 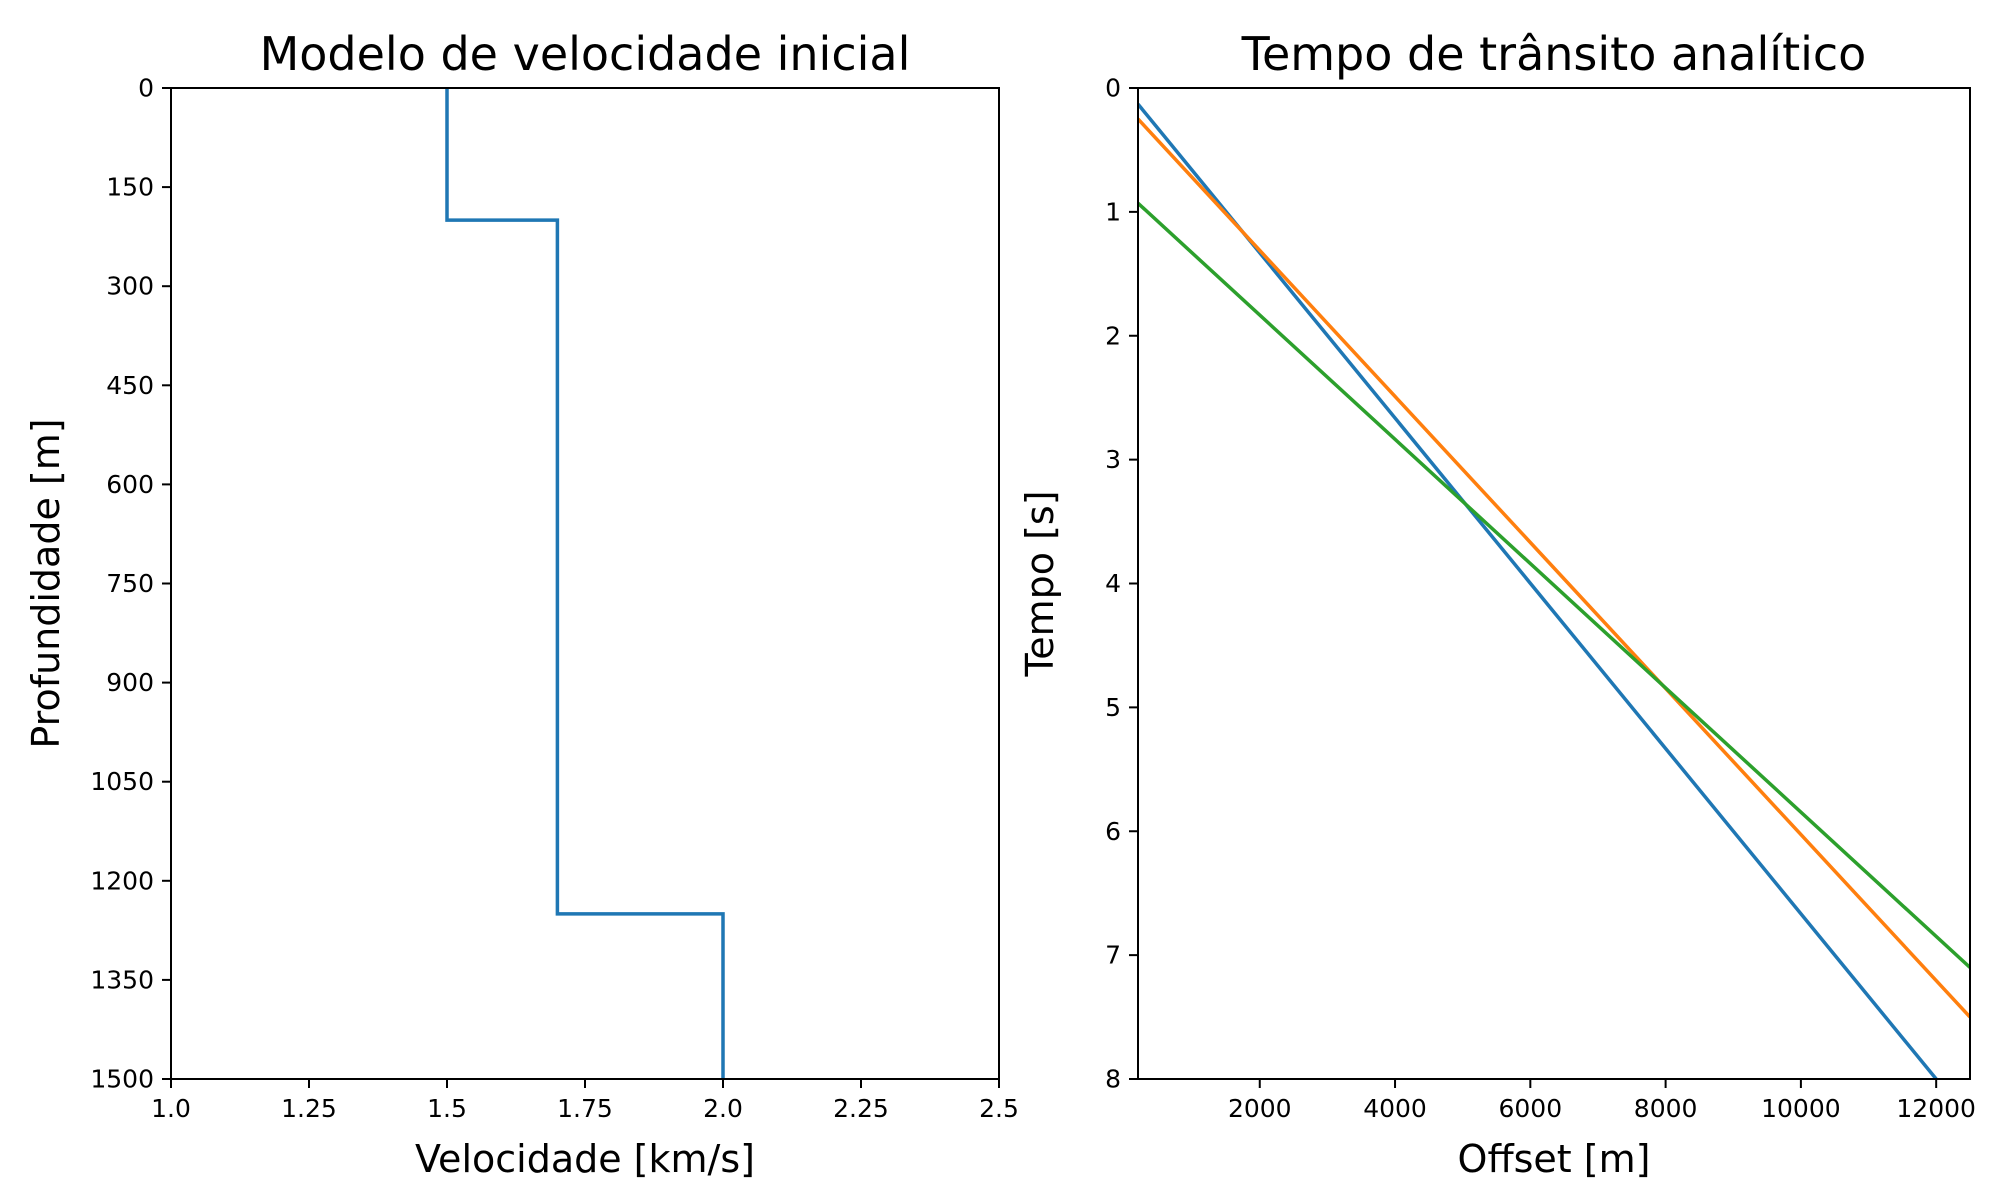 I want to click on x-tick-label: 2.0, so click(x=723, y=1108).